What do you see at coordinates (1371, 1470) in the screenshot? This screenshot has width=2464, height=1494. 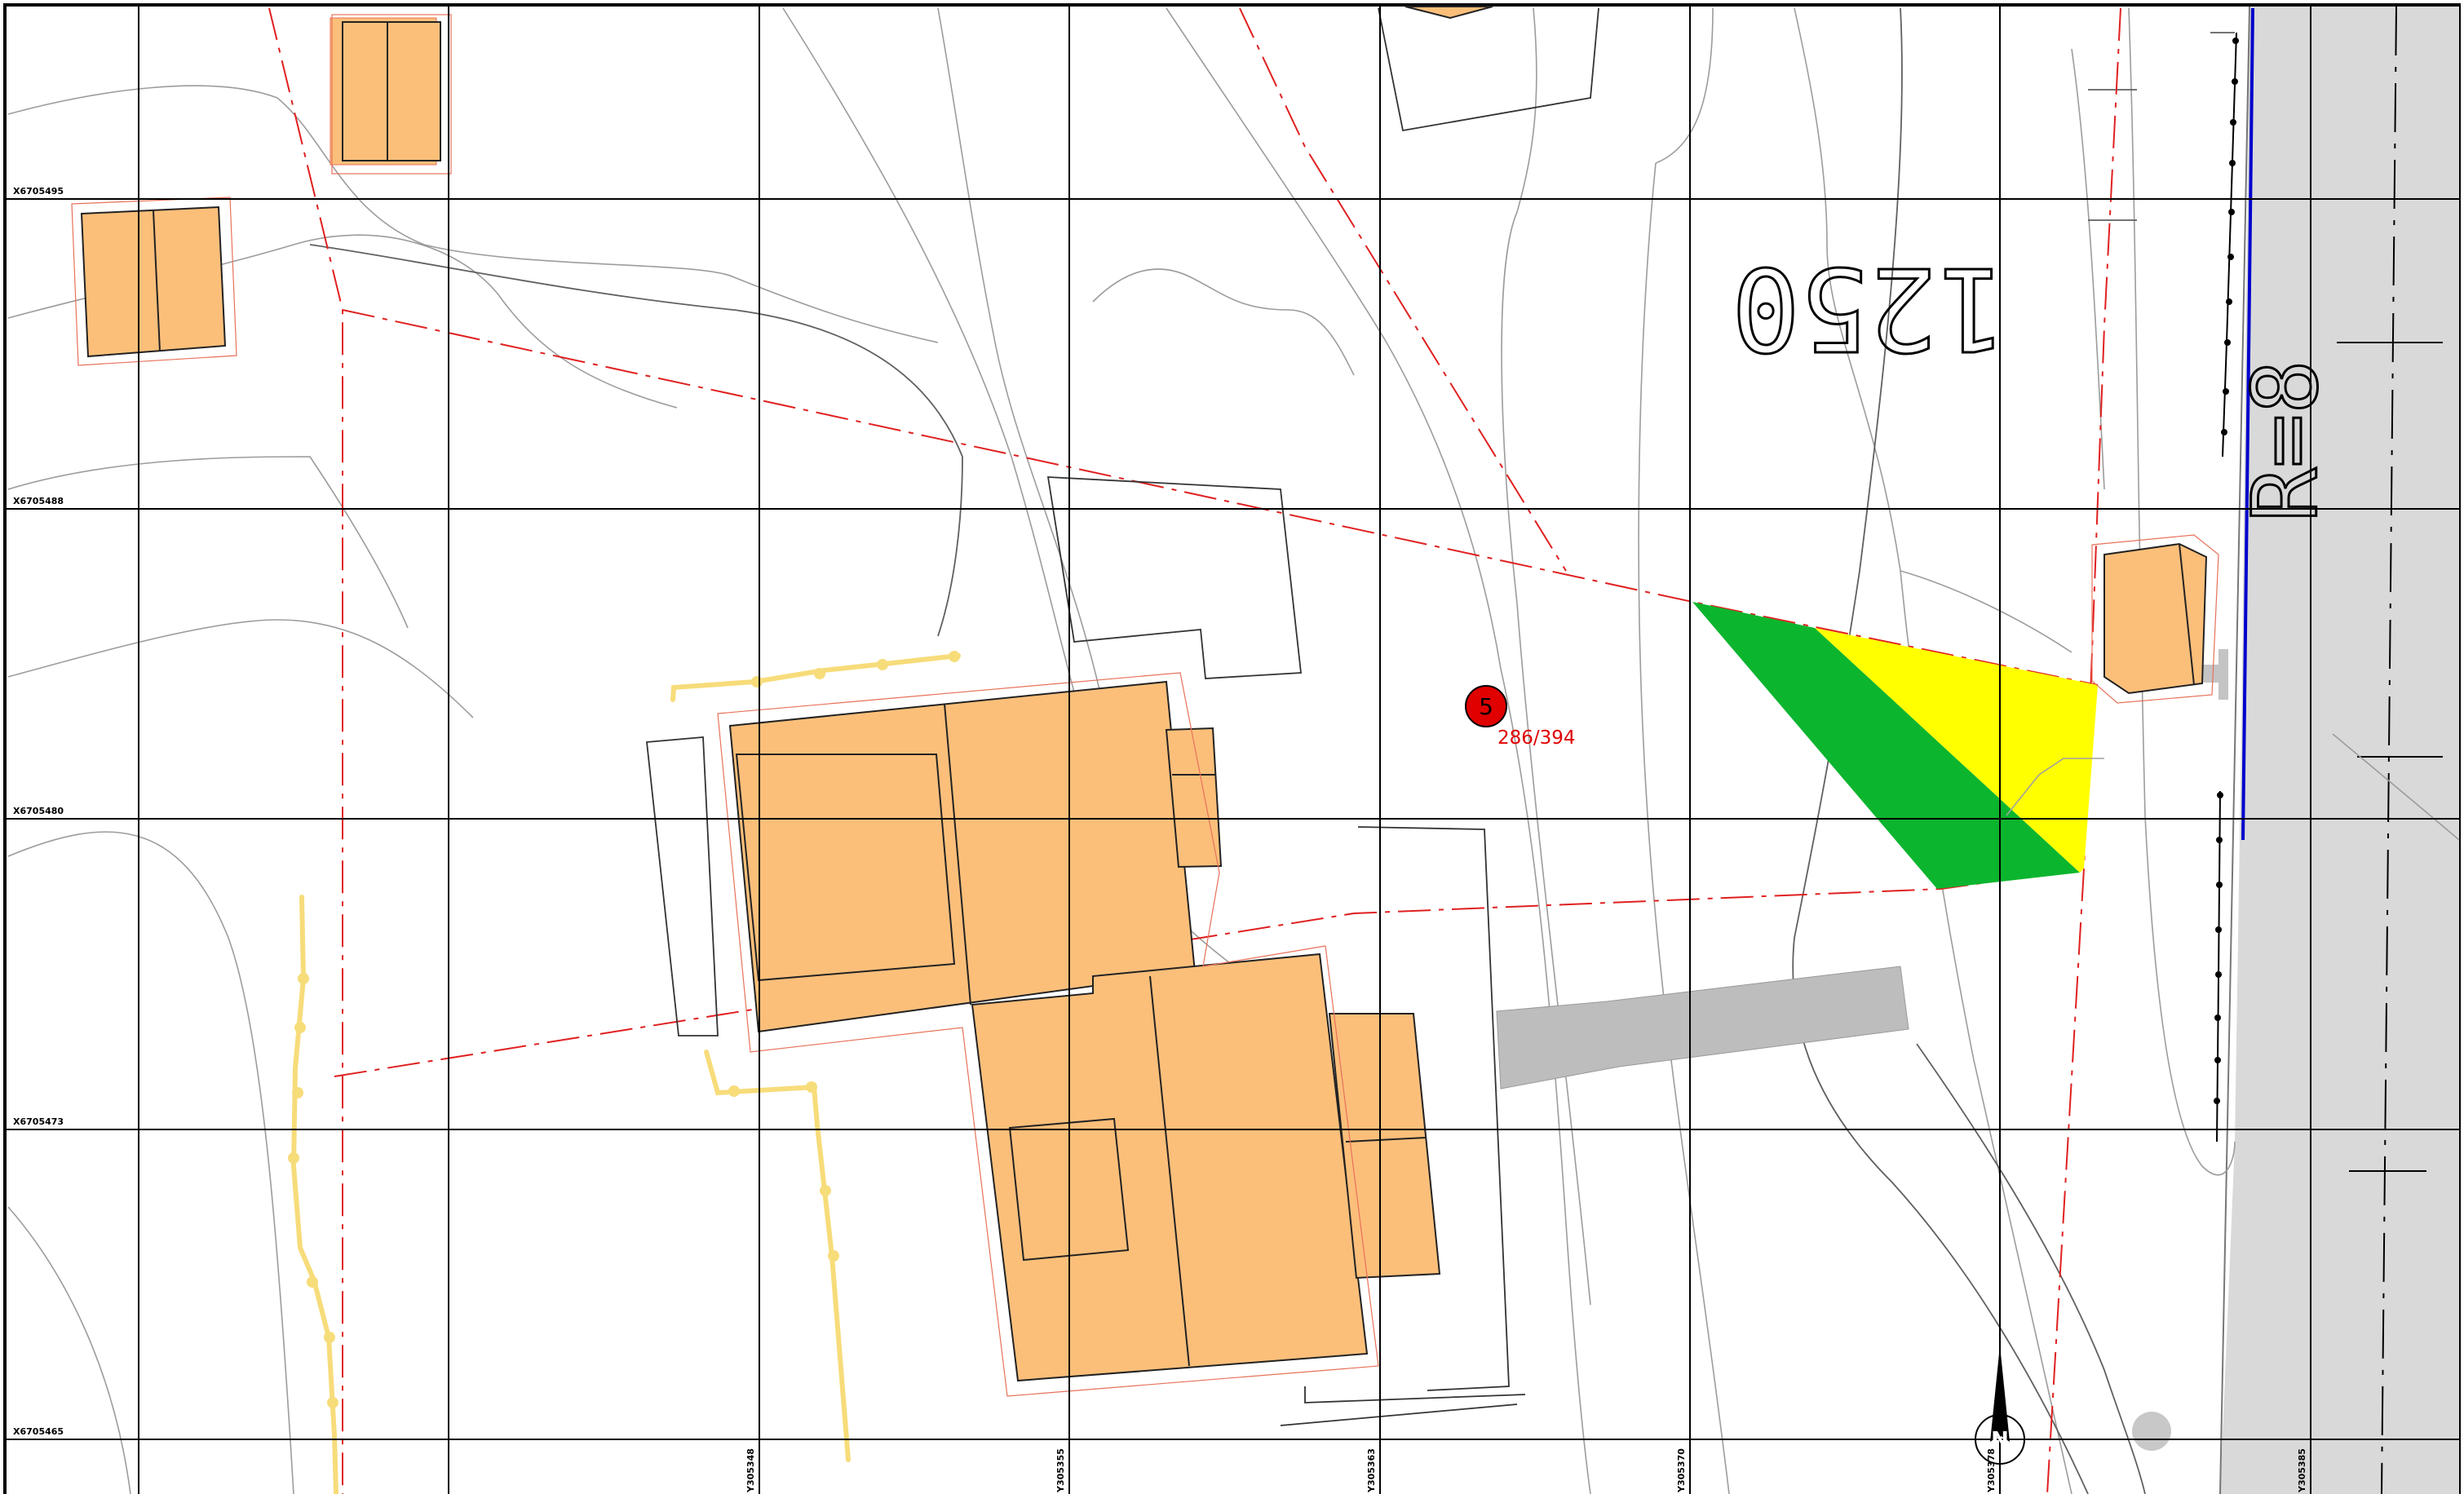 I see `grid-label-y: Y305363` at bounding box center [1371, 1470].